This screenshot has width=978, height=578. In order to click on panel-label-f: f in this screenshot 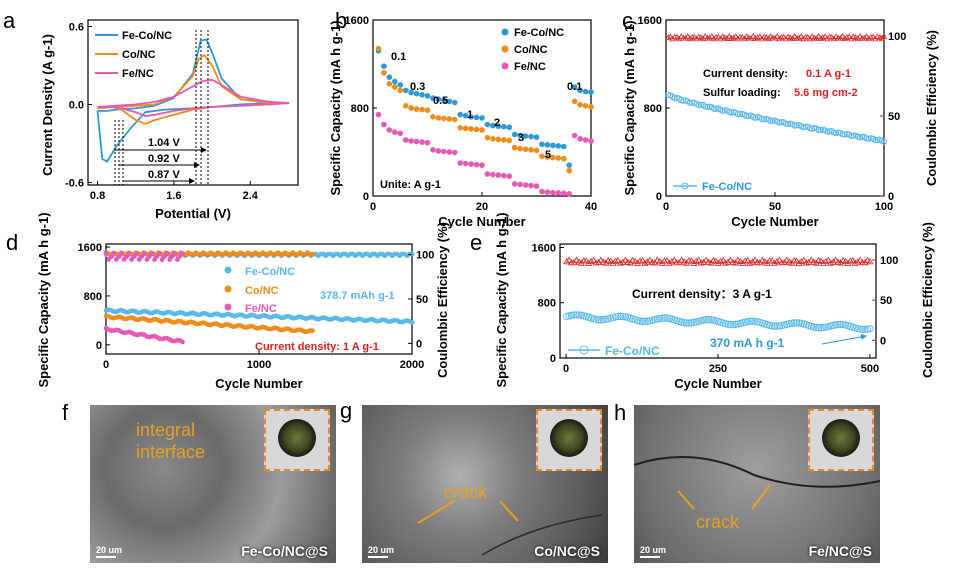, I will do `click(65, 412)`.